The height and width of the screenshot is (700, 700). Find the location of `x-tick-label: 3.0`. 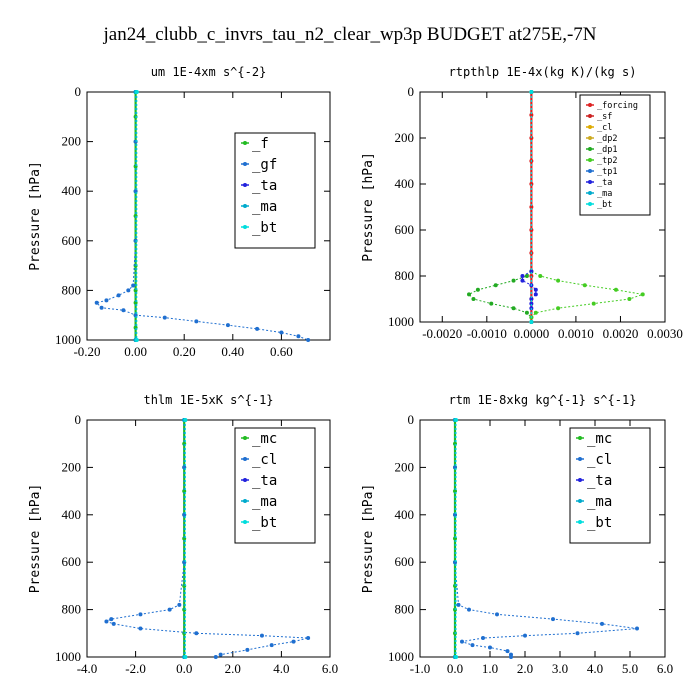

x-tick-label: 3.0 is located at coordinates (560, 668).